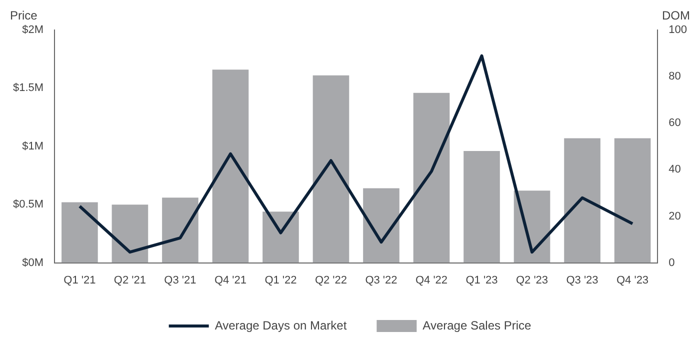  What do you see at coordinates (477, 325) in the screenshot?
I see `legend-label: Average Sales Price` at bounding box center [477, 325].